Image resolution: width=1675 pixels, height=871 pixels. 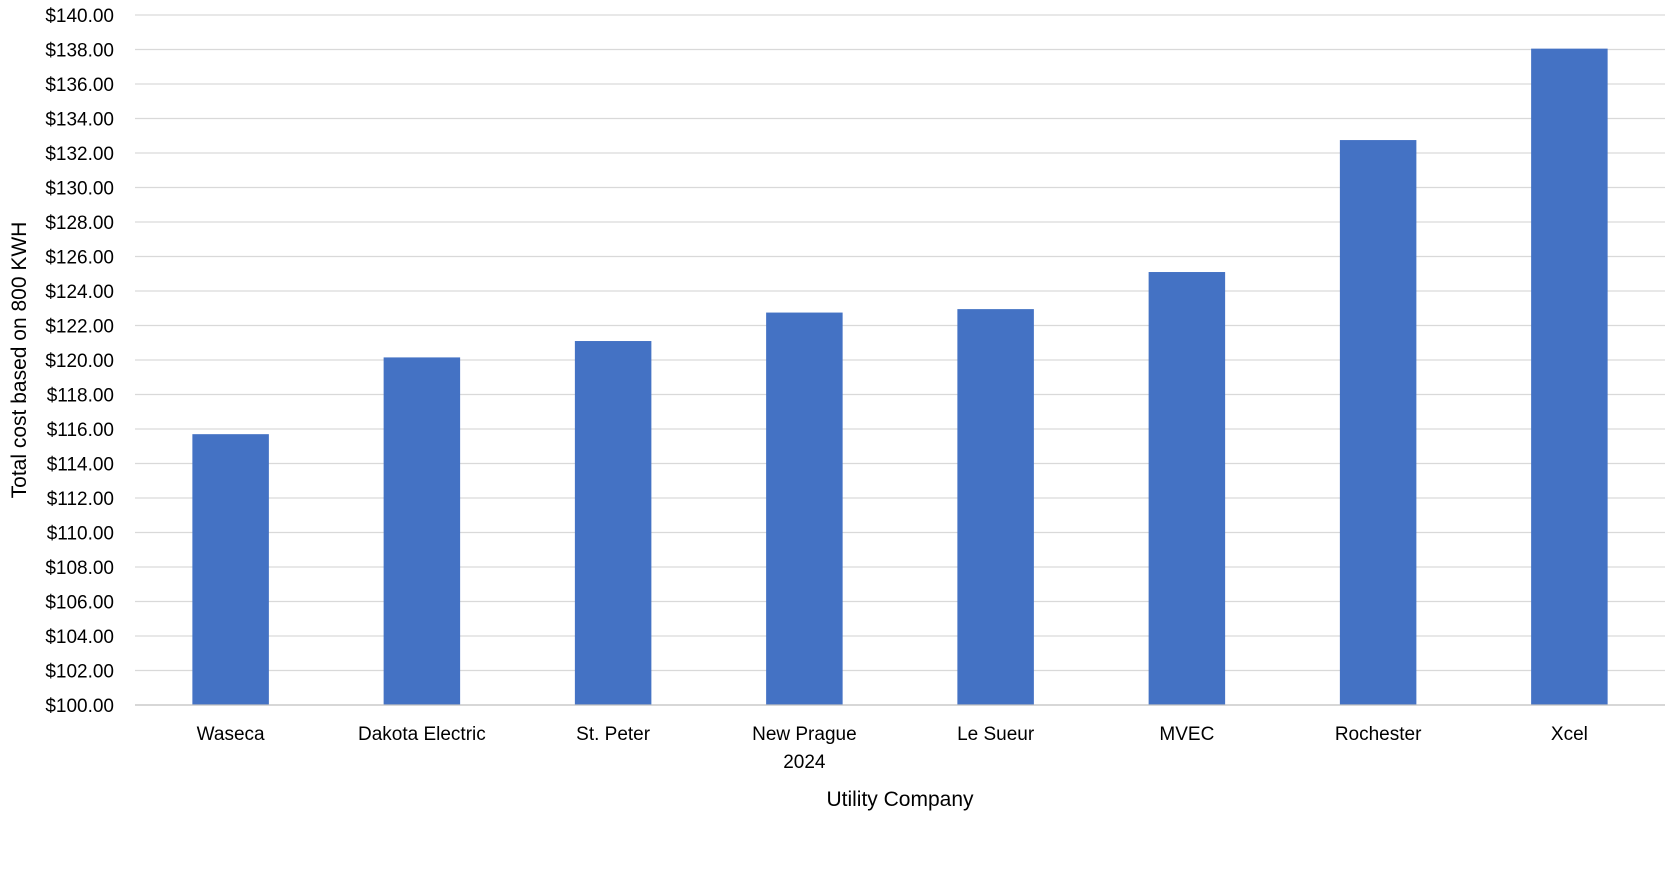 I want to click on y-tick-label: $136.00, so click(x=79, y=85).